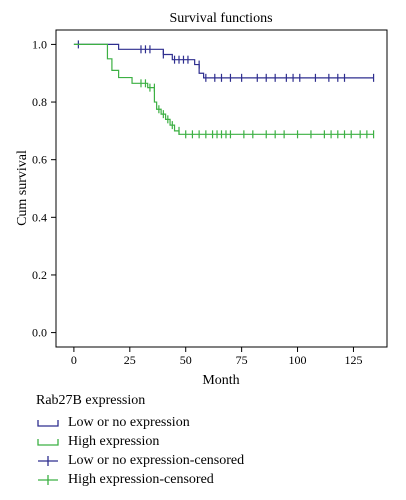 Image resolution: width=406 pixels, height=500 pixels. Describe the element at coordinates (39, 333) in the screenshot. I see `y-tick-label: 0.0` at that location.